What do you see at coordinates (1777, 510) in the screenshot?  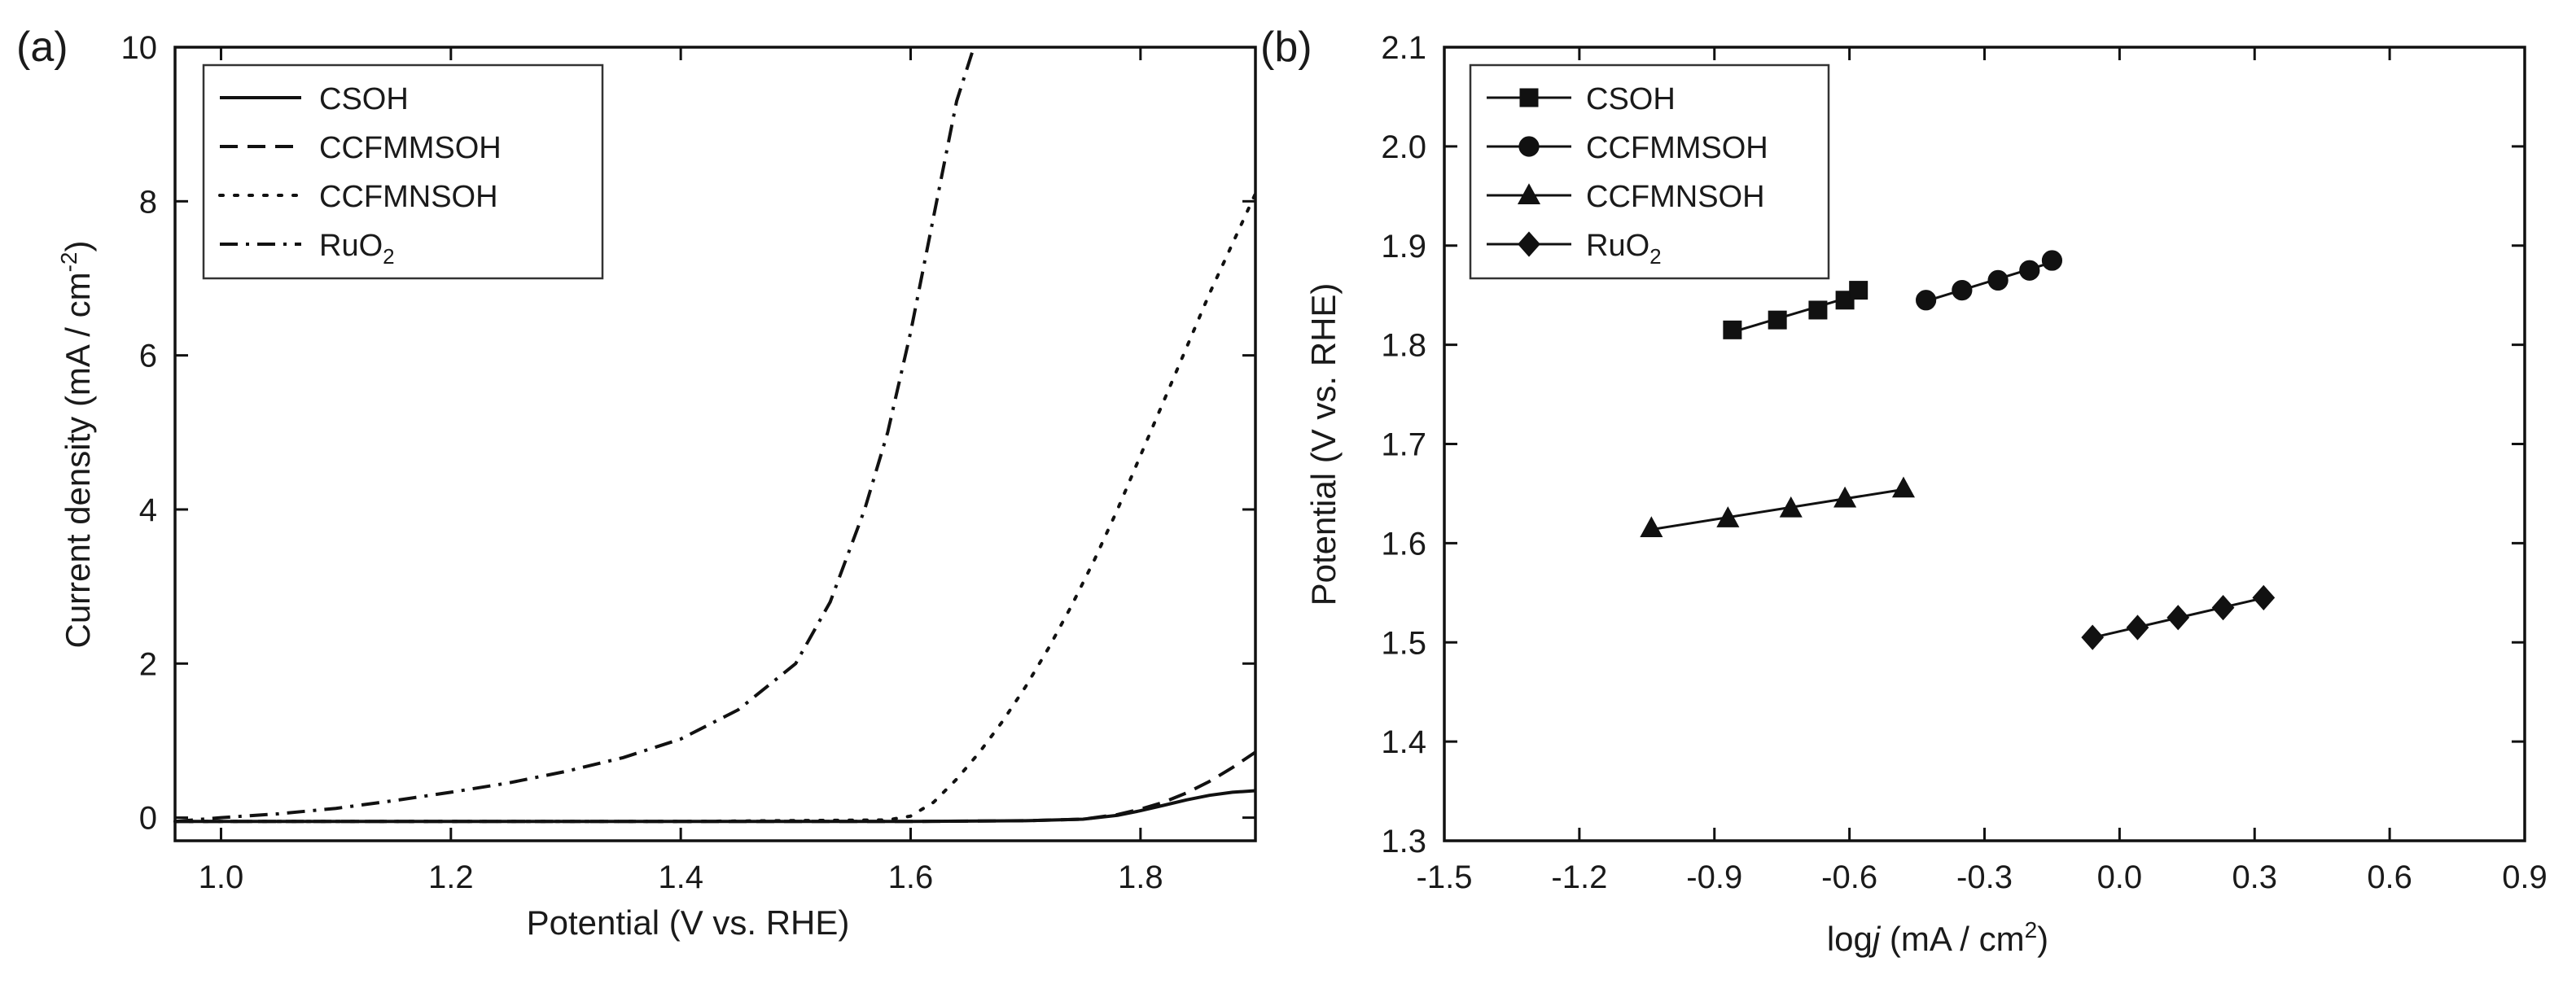 I see `fit-line-ccfmnsoh` at bounding box center [1777, 510].